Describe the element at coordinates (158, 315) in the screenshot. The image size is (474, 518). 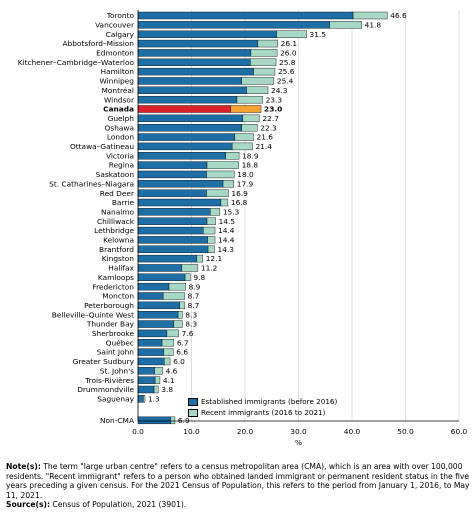
I see `bar-established-belleville-quinte-west` at that location.